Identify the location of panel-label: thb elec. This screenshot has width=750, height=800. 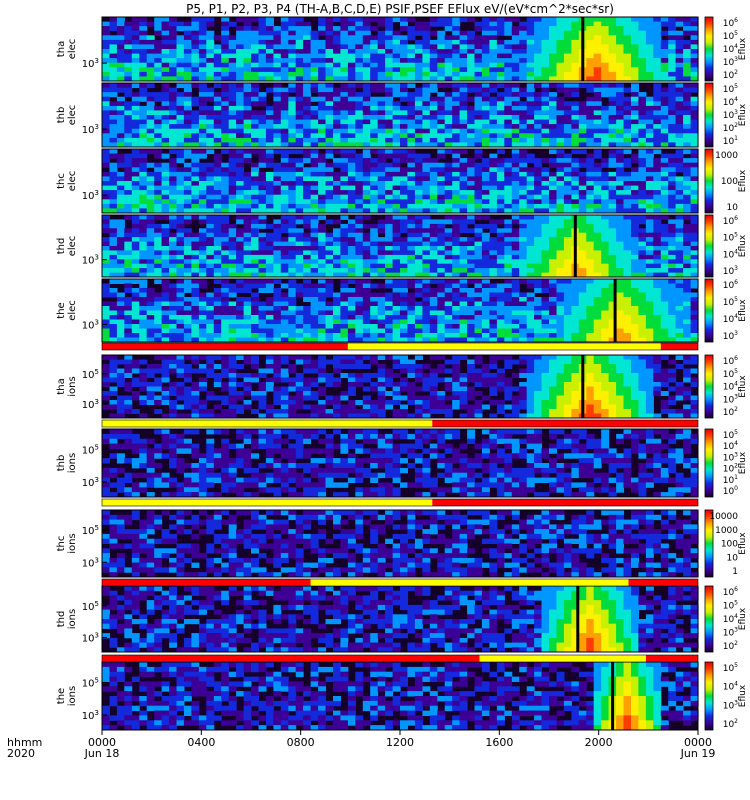
(67, 115).